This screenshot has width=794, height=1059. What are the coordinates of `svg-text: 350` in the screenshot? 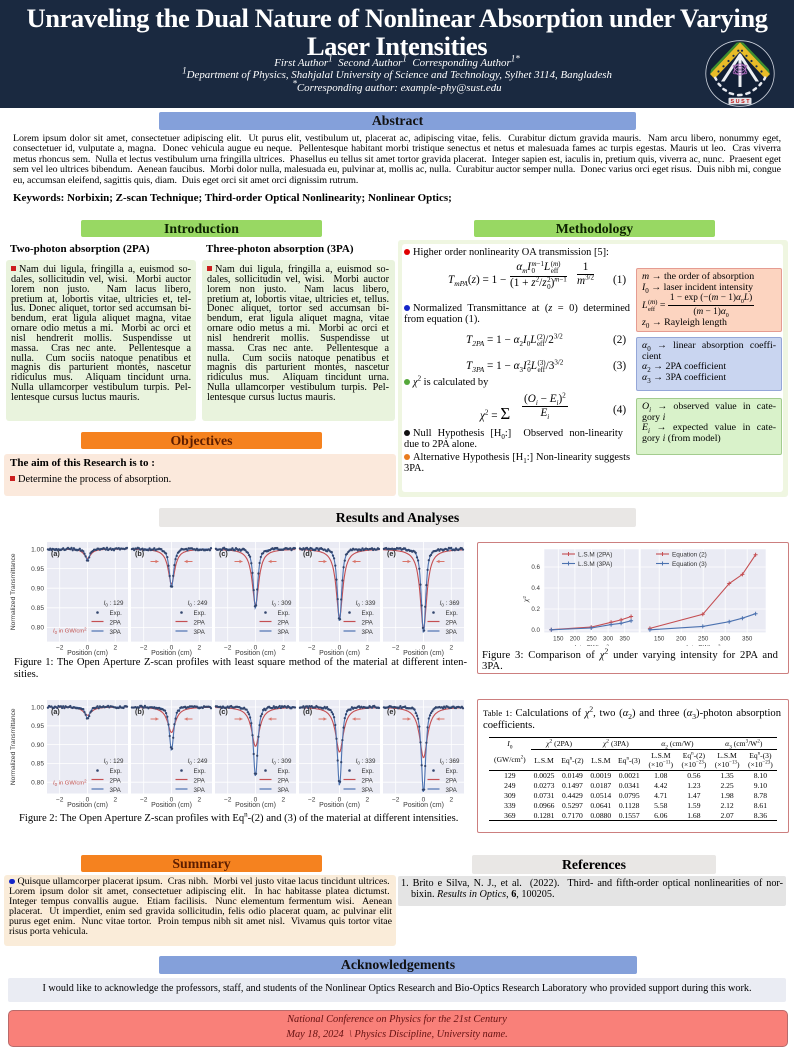 It's located at (625, 638).